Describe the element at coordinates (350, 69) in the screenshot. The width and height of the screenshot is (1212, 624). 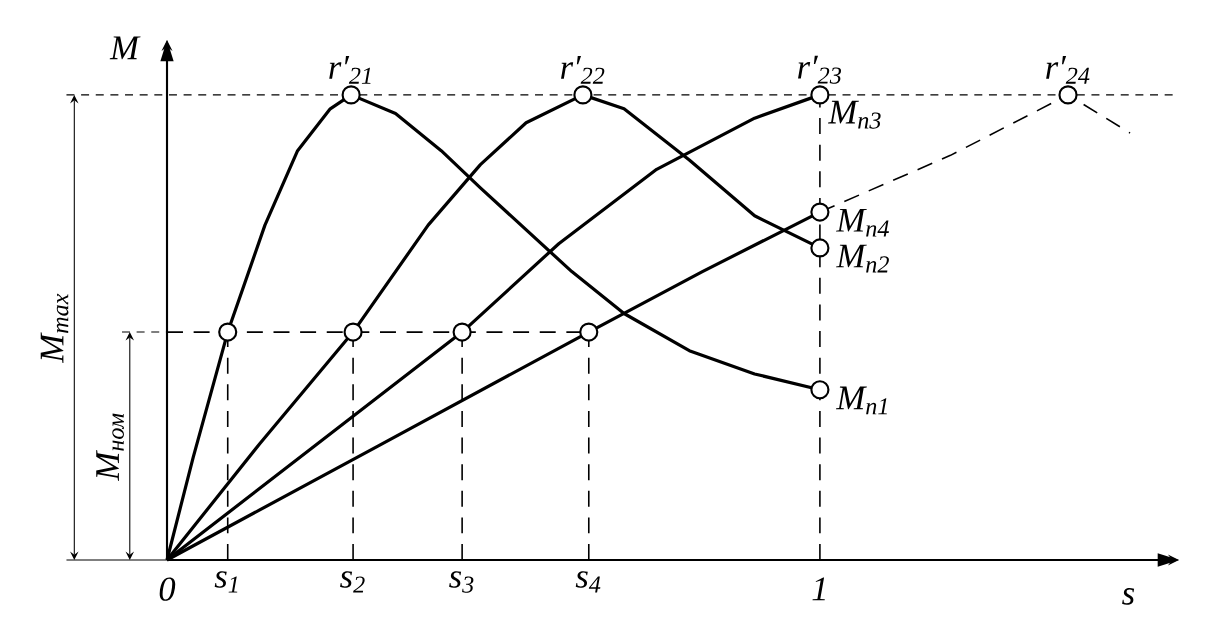
I see `annotation: r′$_{21}$` at that location.